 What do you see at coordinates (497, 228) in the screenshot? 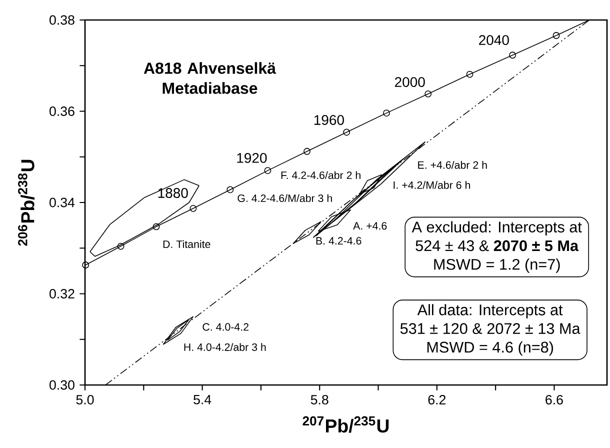
I see `annotation: A excluded: Intercepts at` at bounding box center [497, 228].